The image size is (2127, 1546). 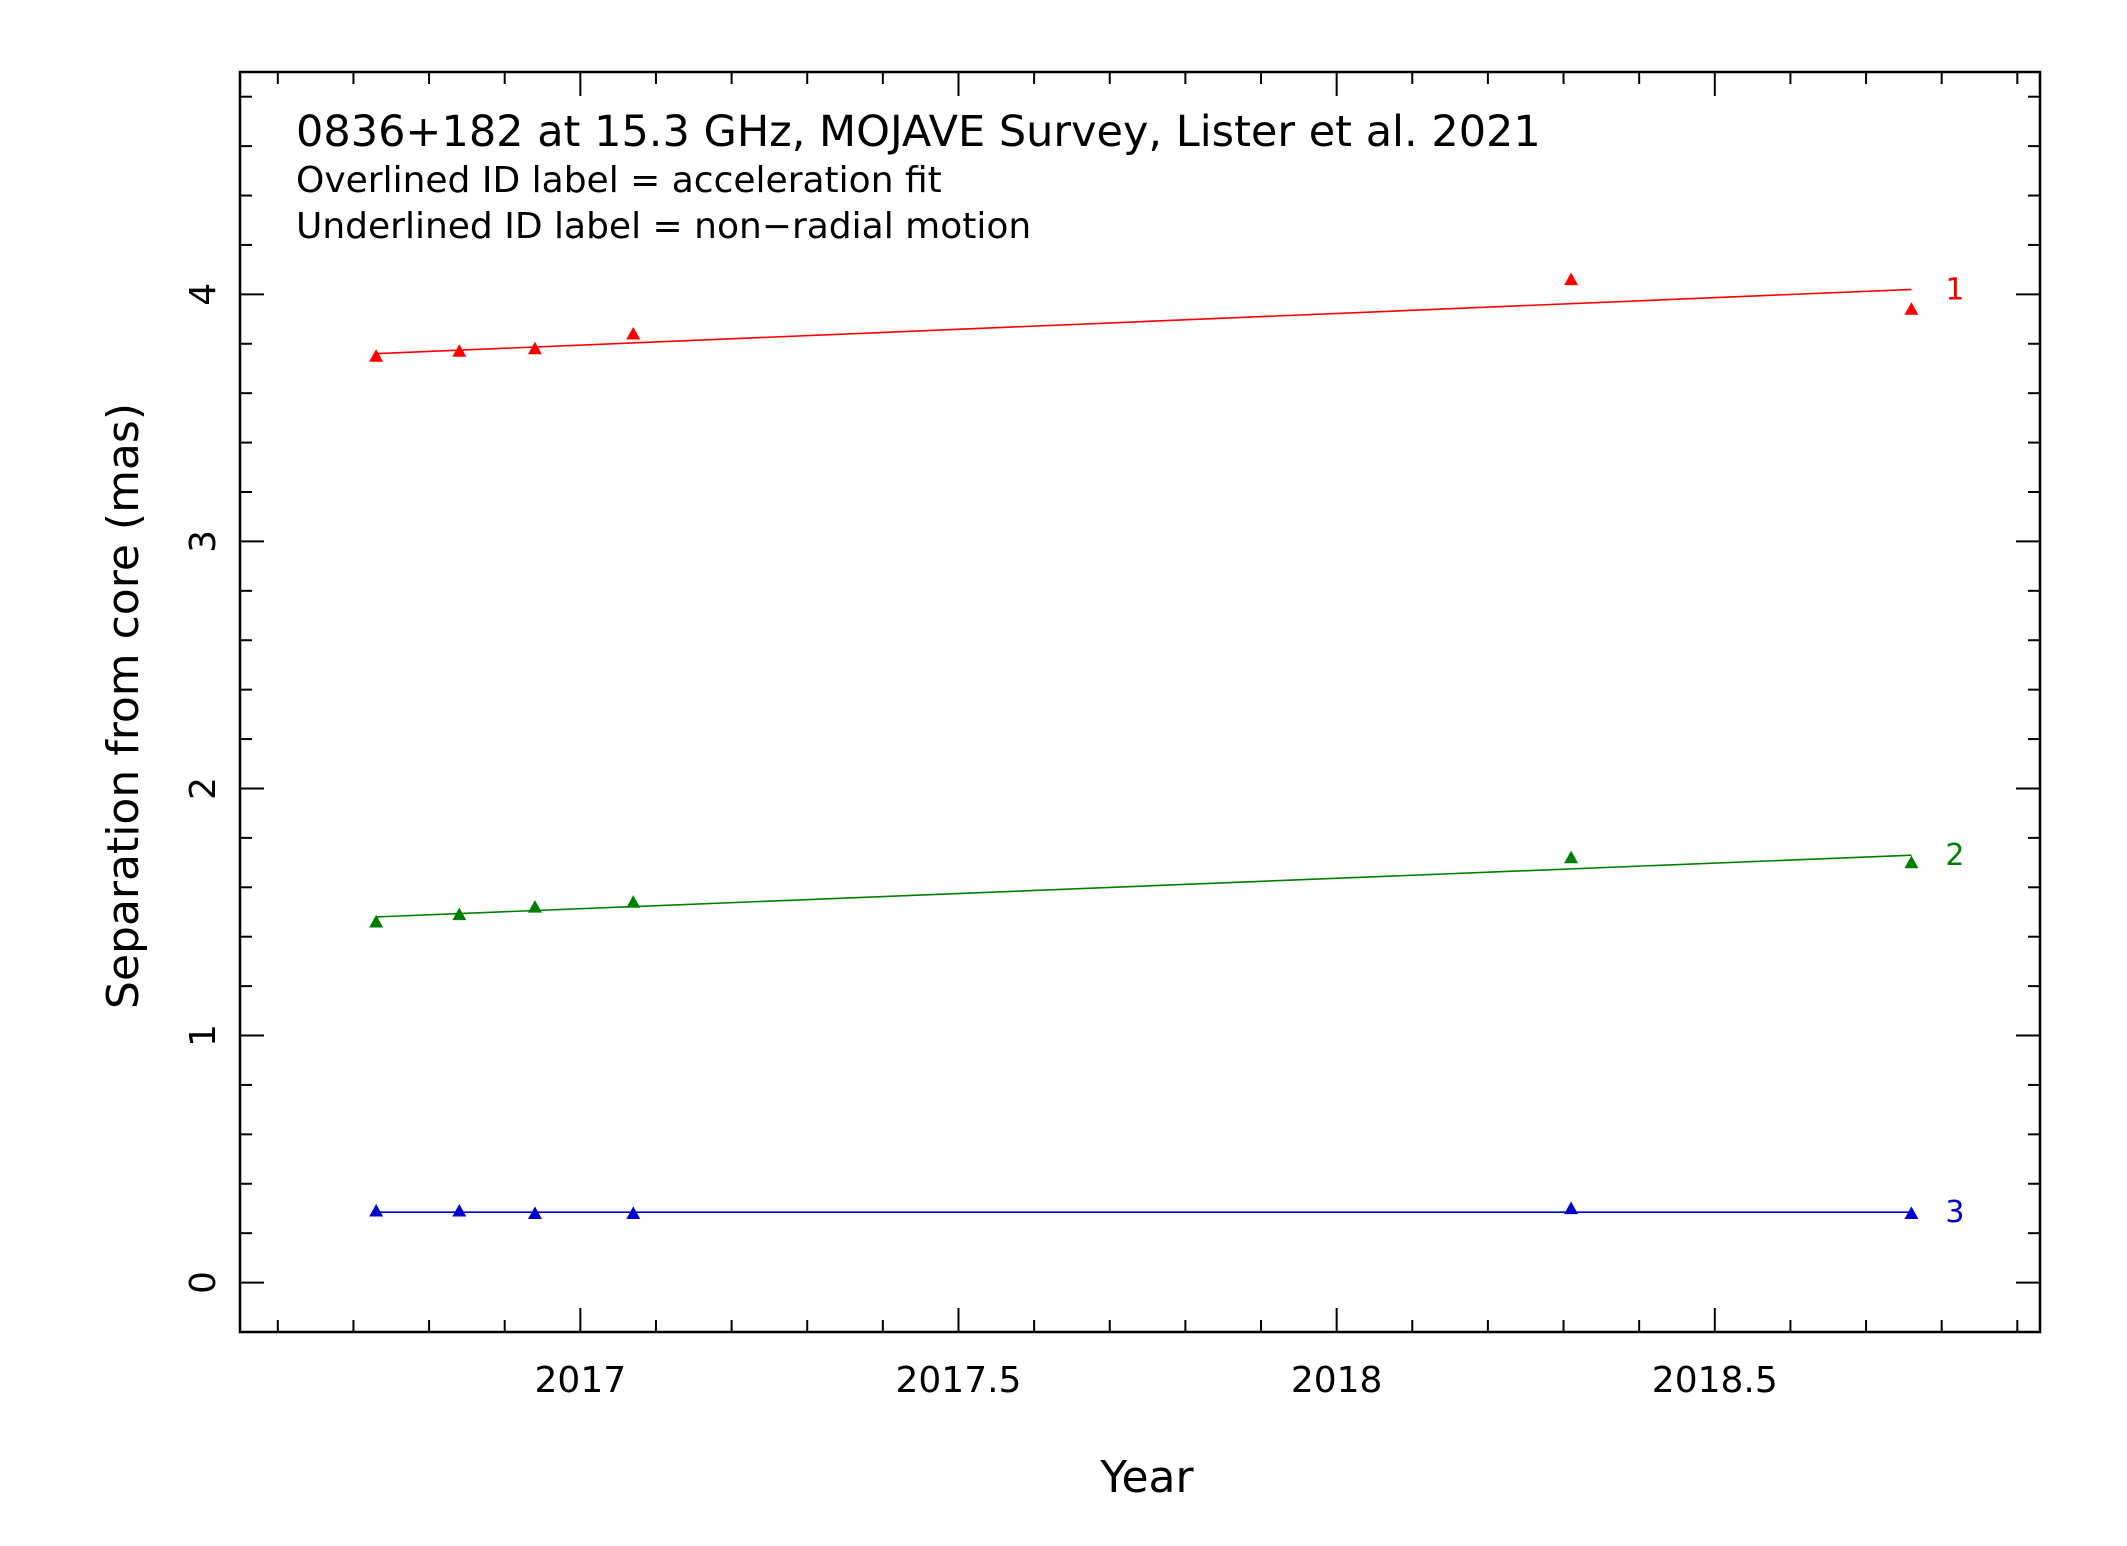 What do you see at coordinates (1954, 1212) in the screenshot?
I see `series-label-3: 3` at bounding box center [1954, 1212].